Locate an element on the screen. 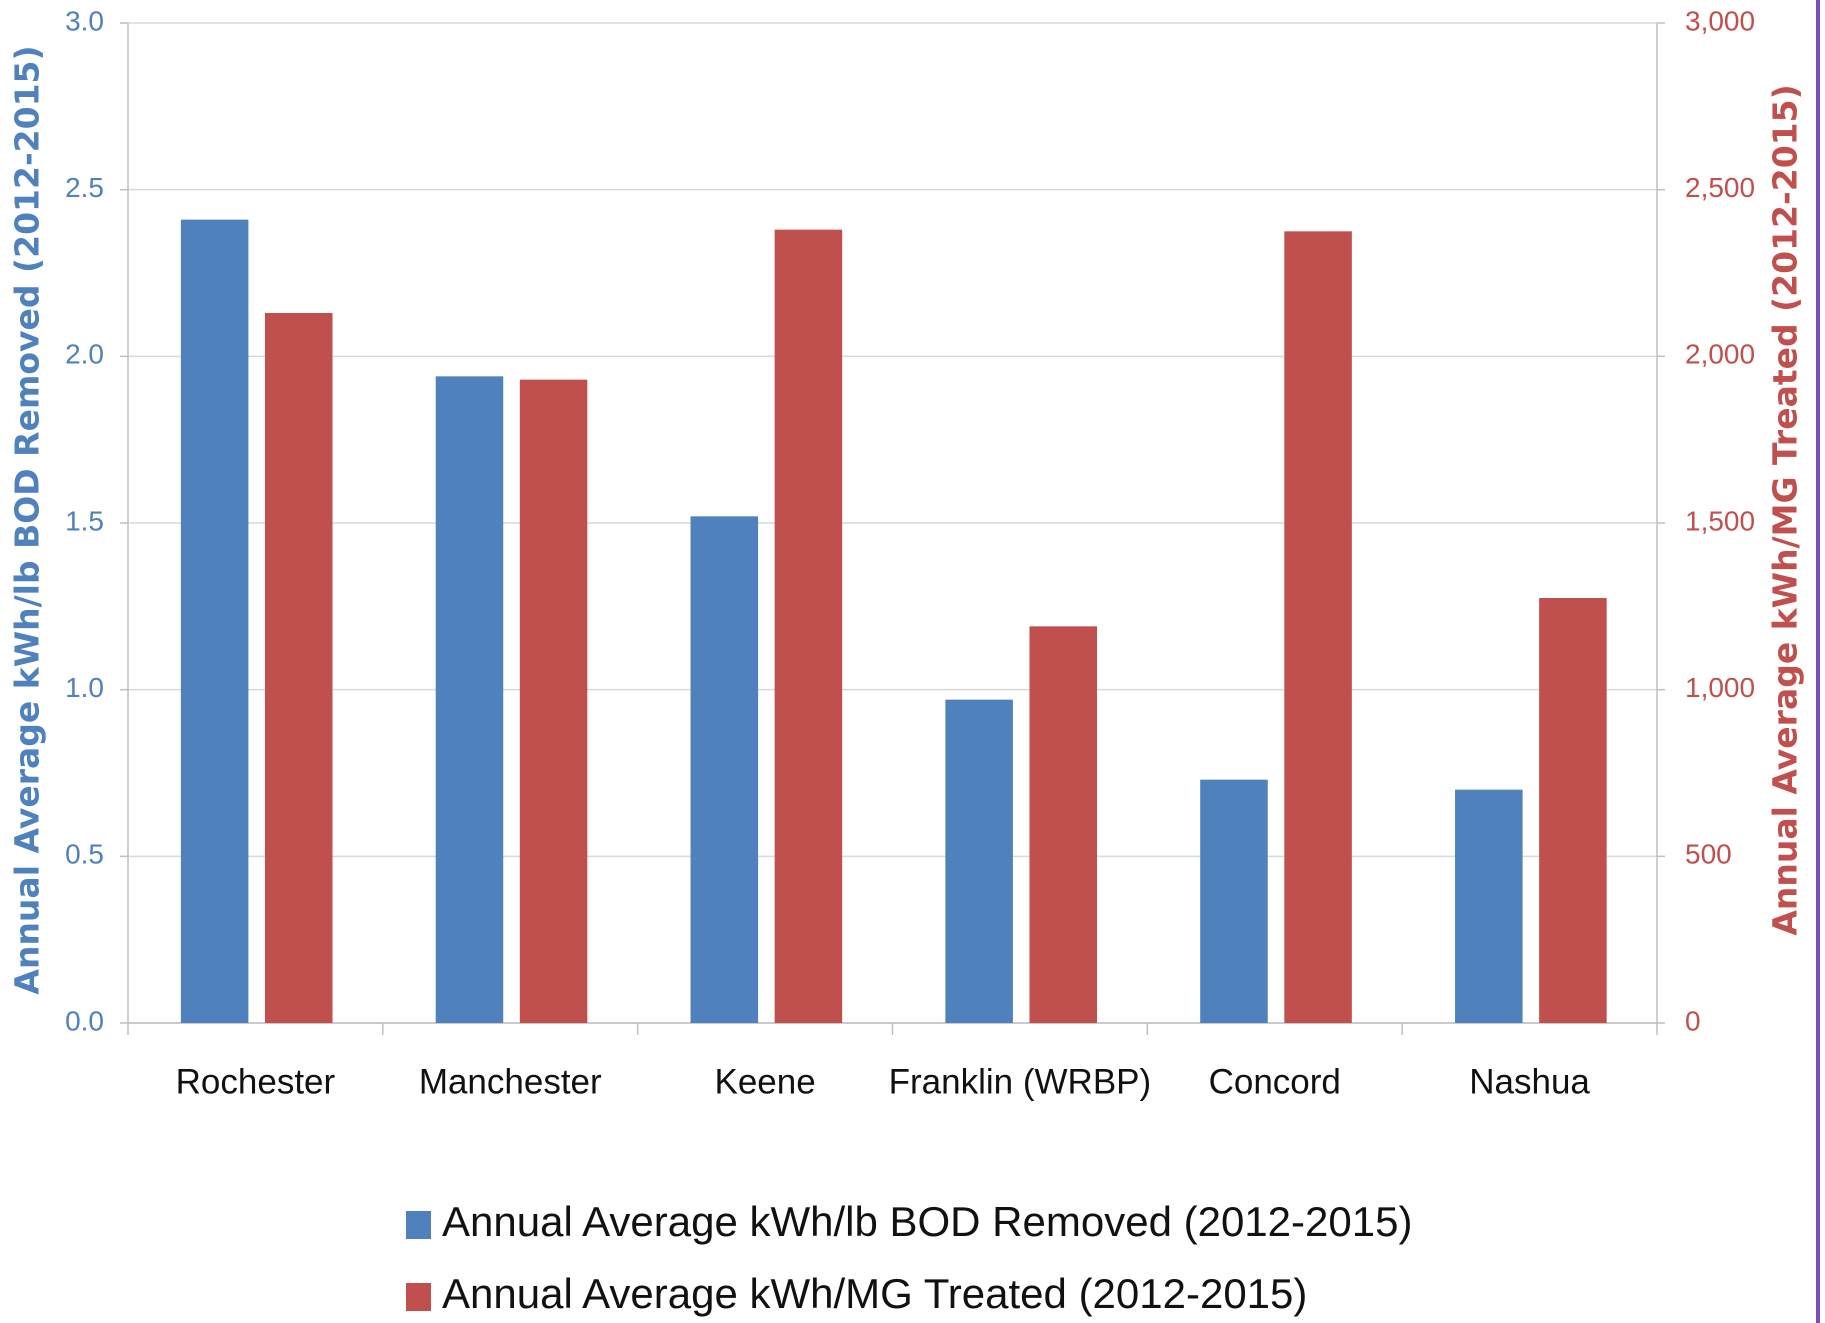 The width and height of the screenshot is (1825, 1323). x-tick-label: Manchester is located at coordinates (510, 1081).